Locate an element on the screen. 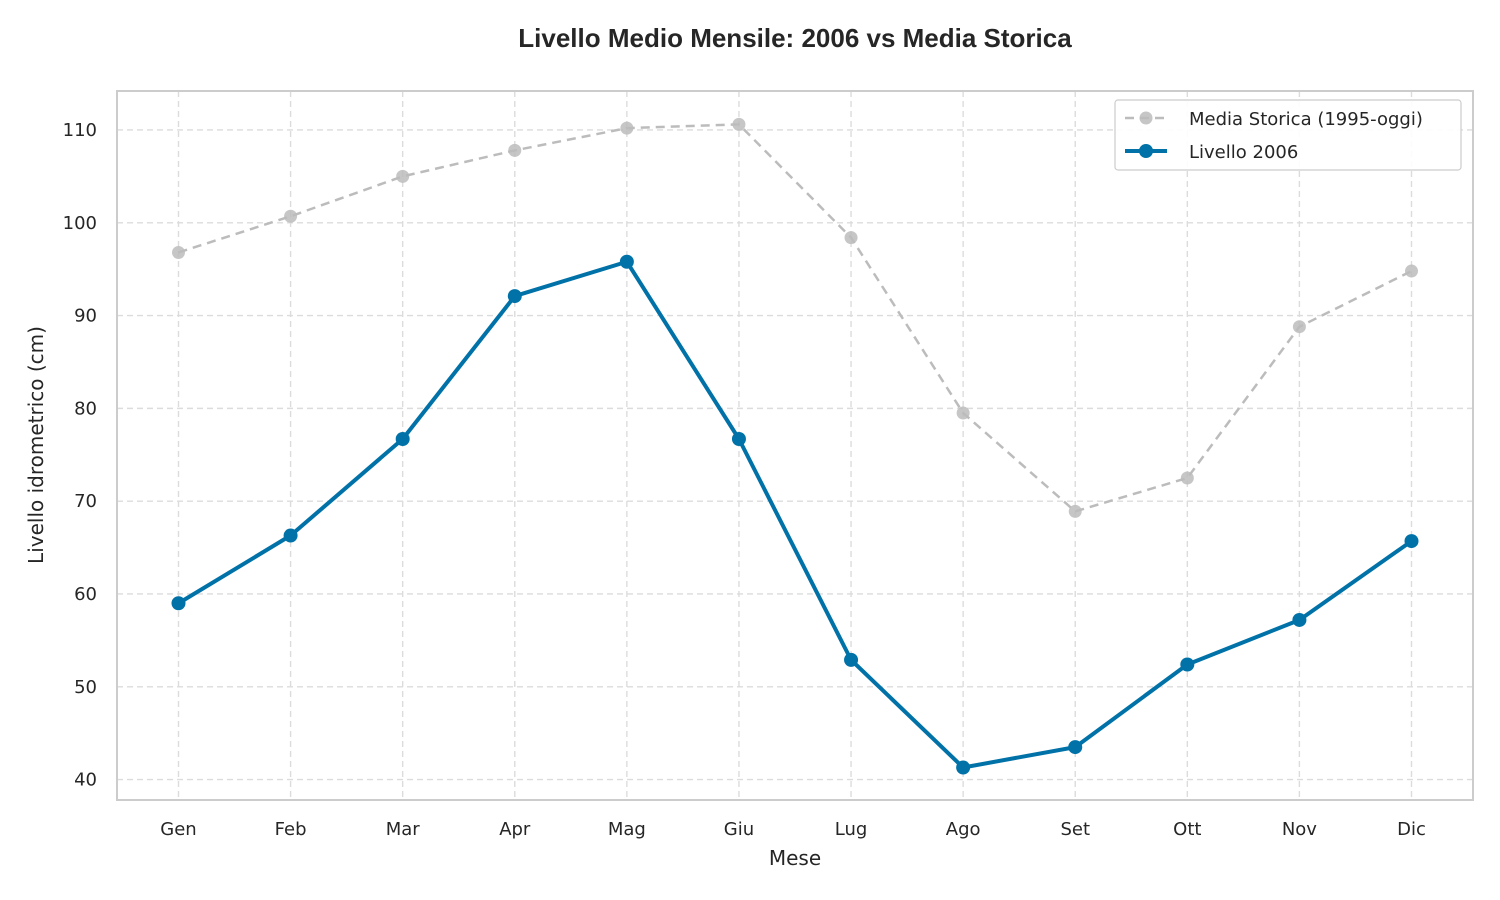  legend-label: Media Storica (1995-oggi) is located at coordinates (1306, 119).